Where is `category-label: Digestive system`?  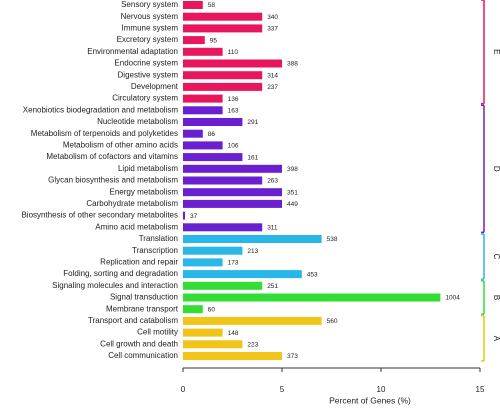
category-label: Digestive system is located at coordinates (148, 74).